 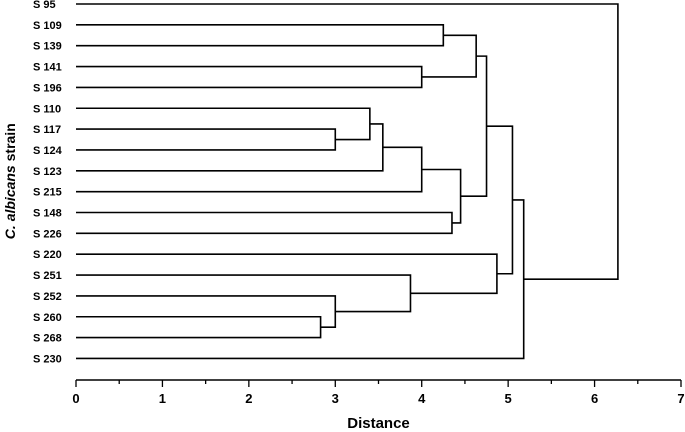 What do you see at coordinates (47, 193) in the screenshot?
I see `leaf-label: S 215` at bounding box center [47, 193].